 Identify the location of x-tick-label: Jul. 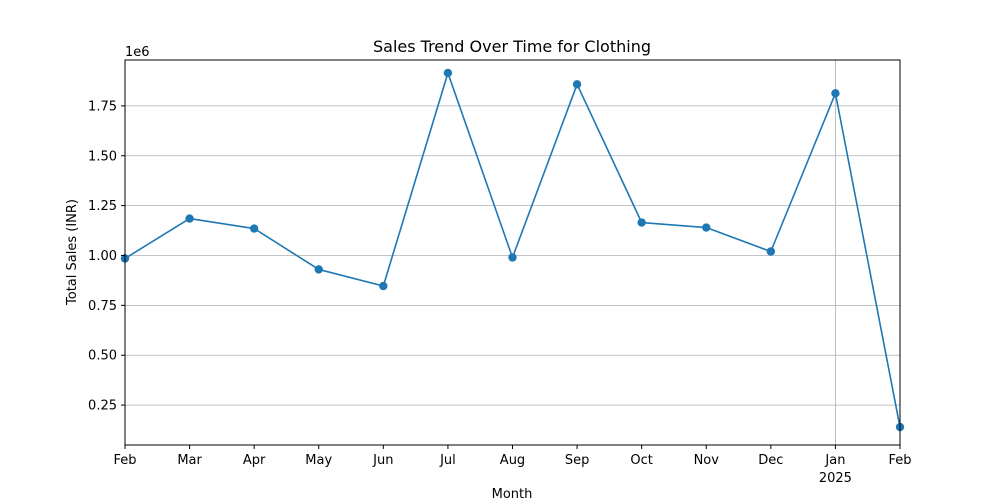
(447, 460).